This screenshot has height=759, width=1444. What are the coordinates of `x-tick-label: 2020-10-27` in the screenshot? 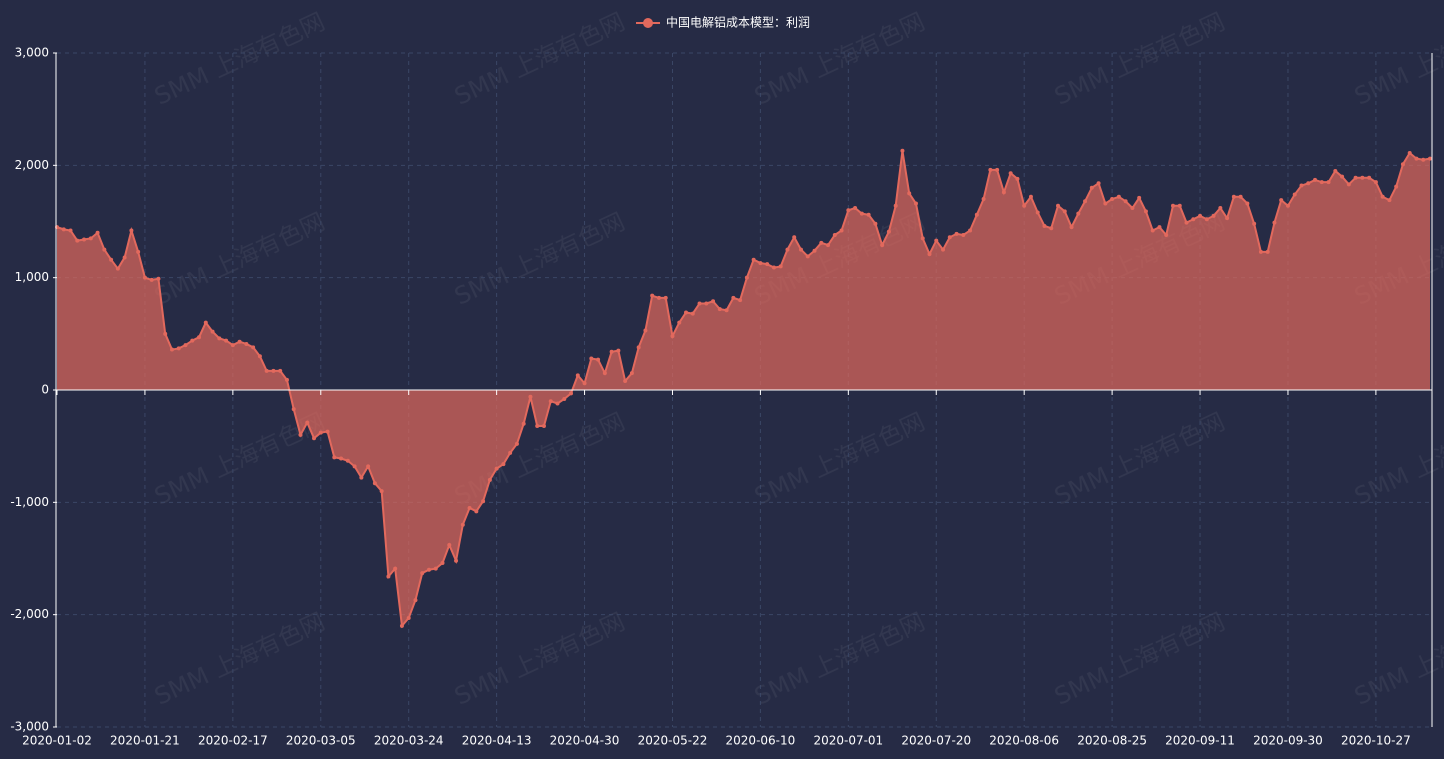 It's located at (1376, 741).